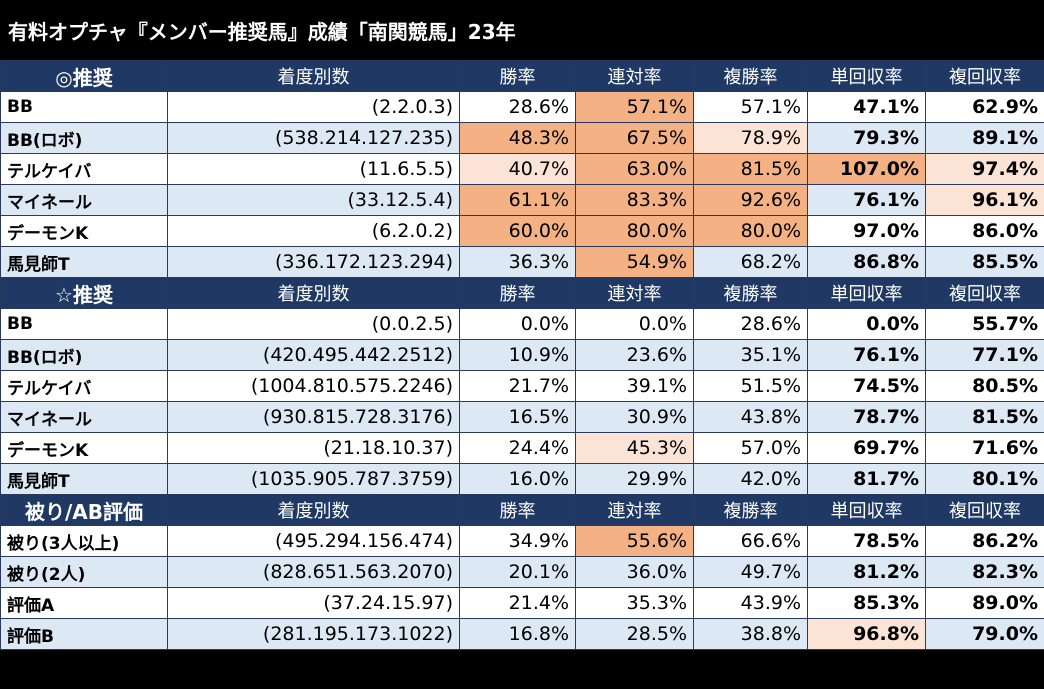  Describe the element at coordinates (517, 138) in the screenshot. I see `win-rate-cell: 48.3%` at that location.